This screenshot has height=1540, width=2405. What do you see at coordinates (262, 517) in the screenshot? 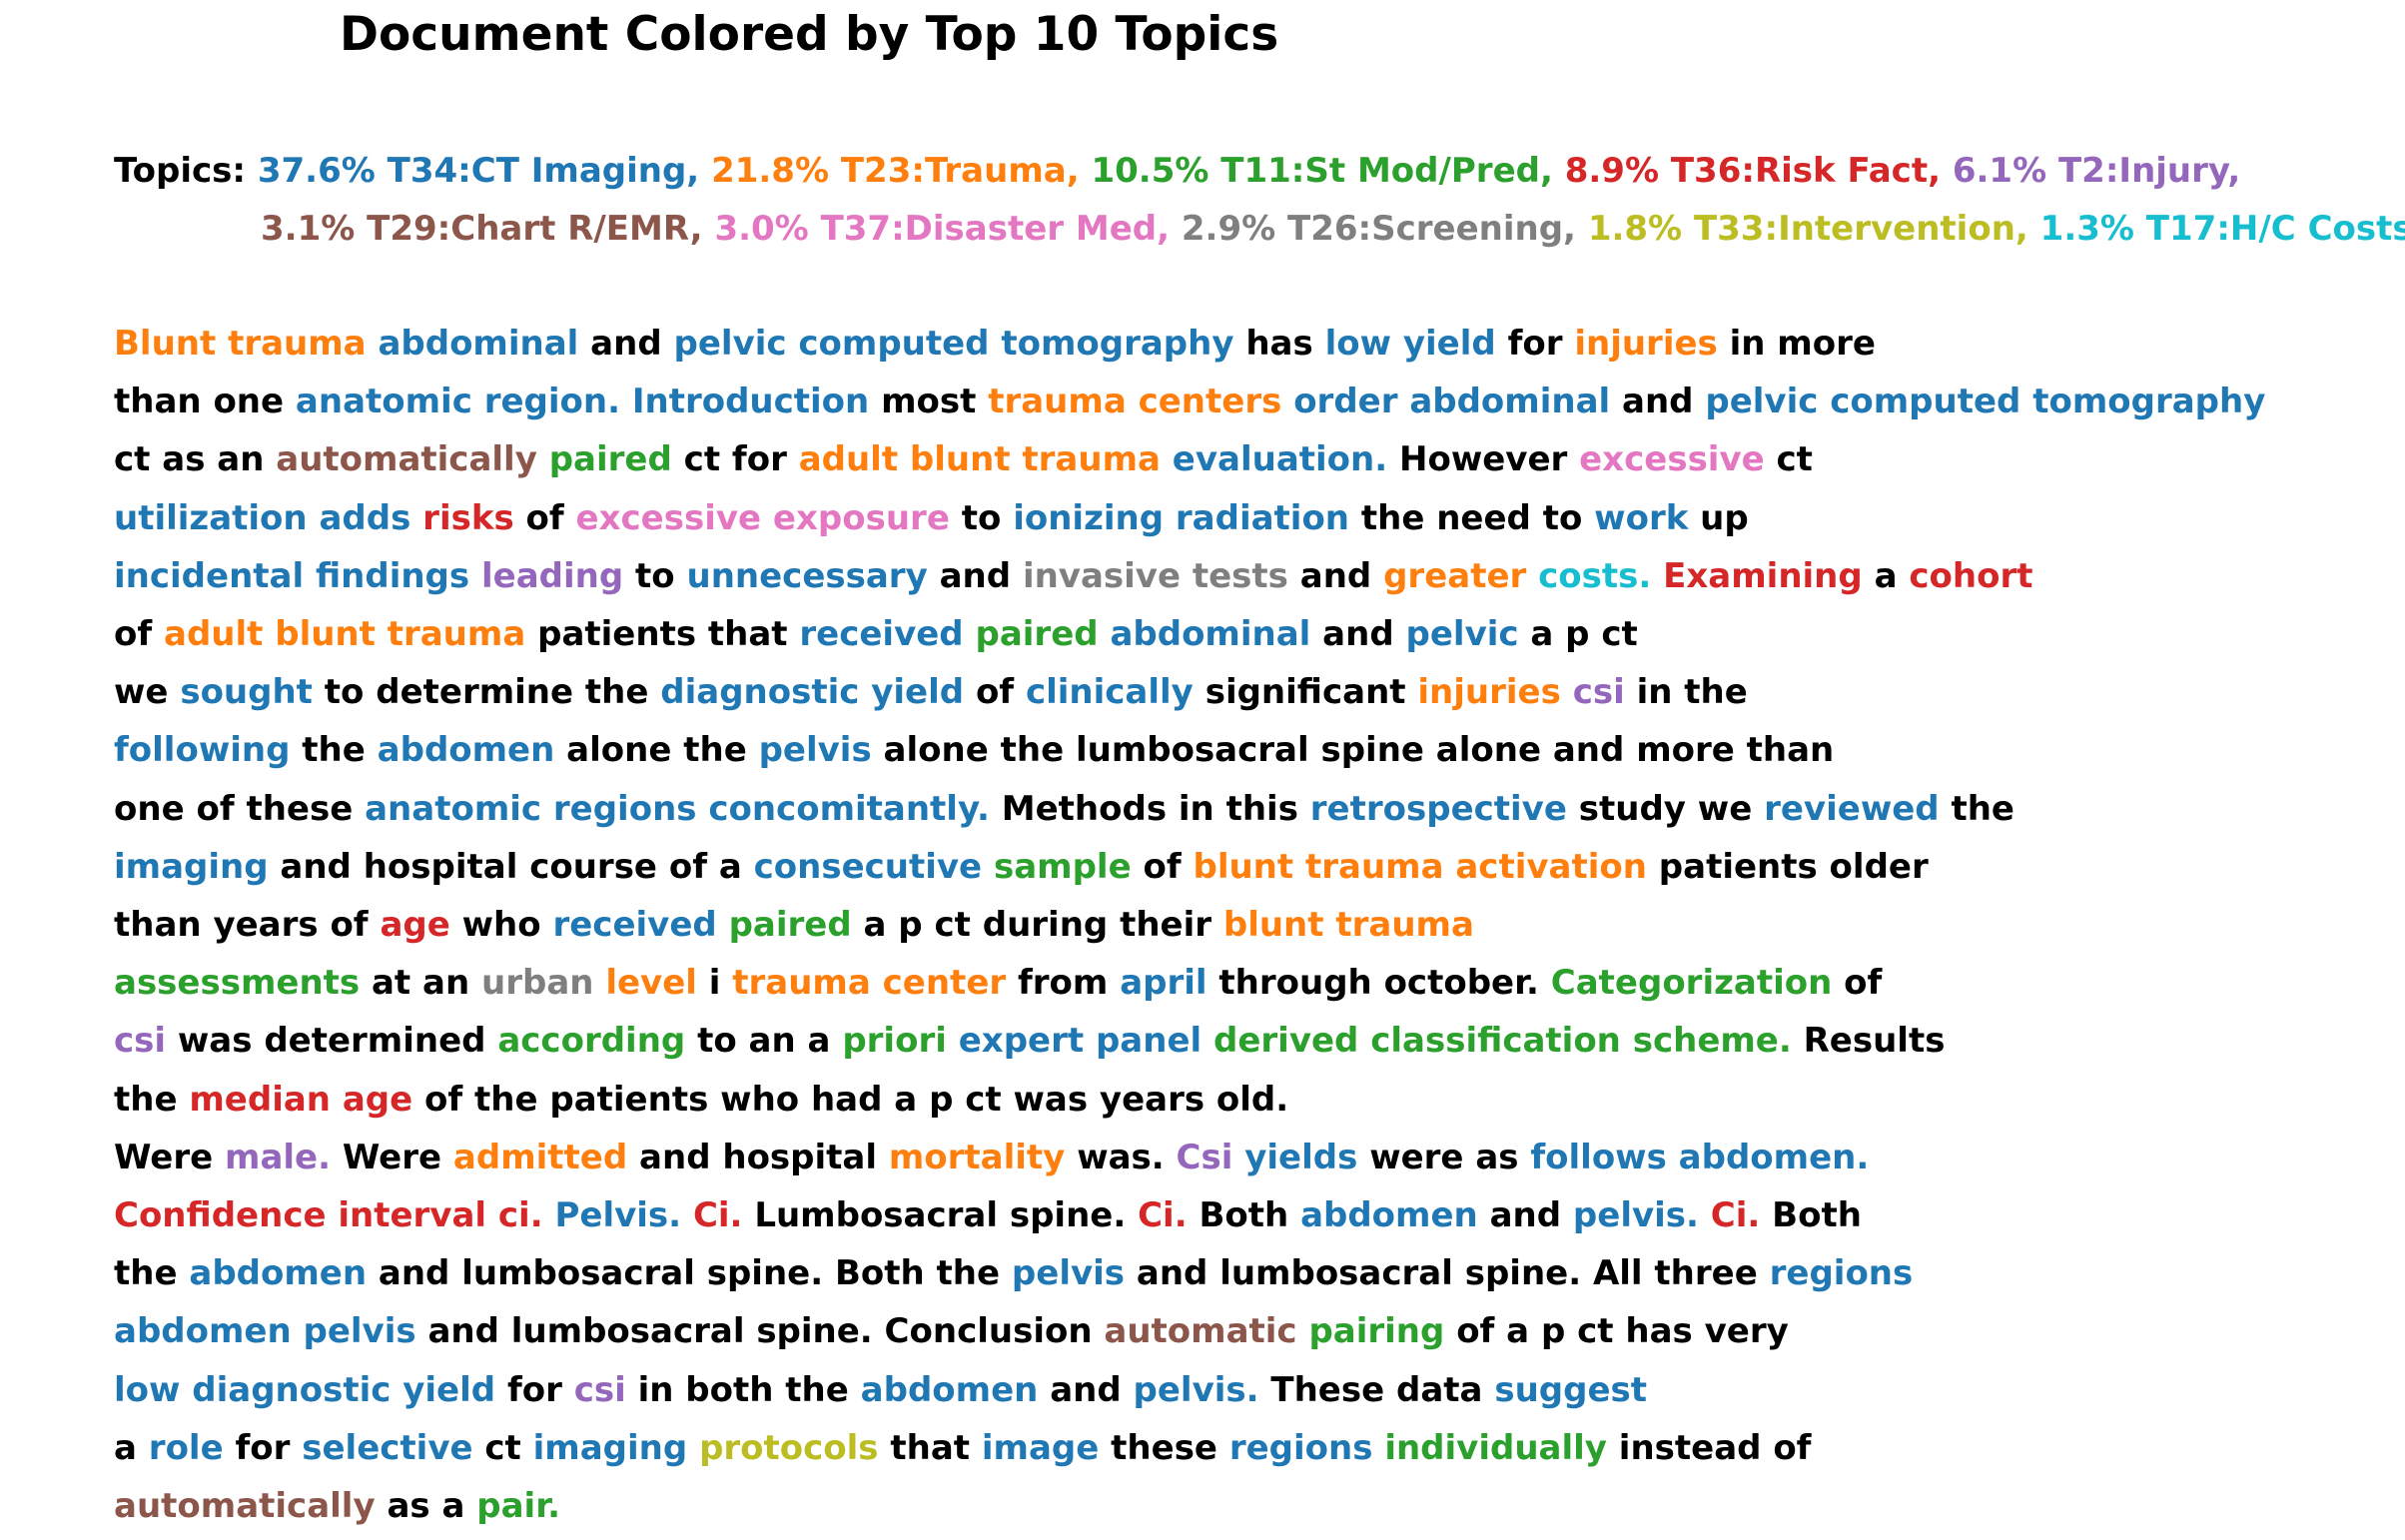
I see `topic-word-segment: utilization adds` at bounding box center [262, 517].